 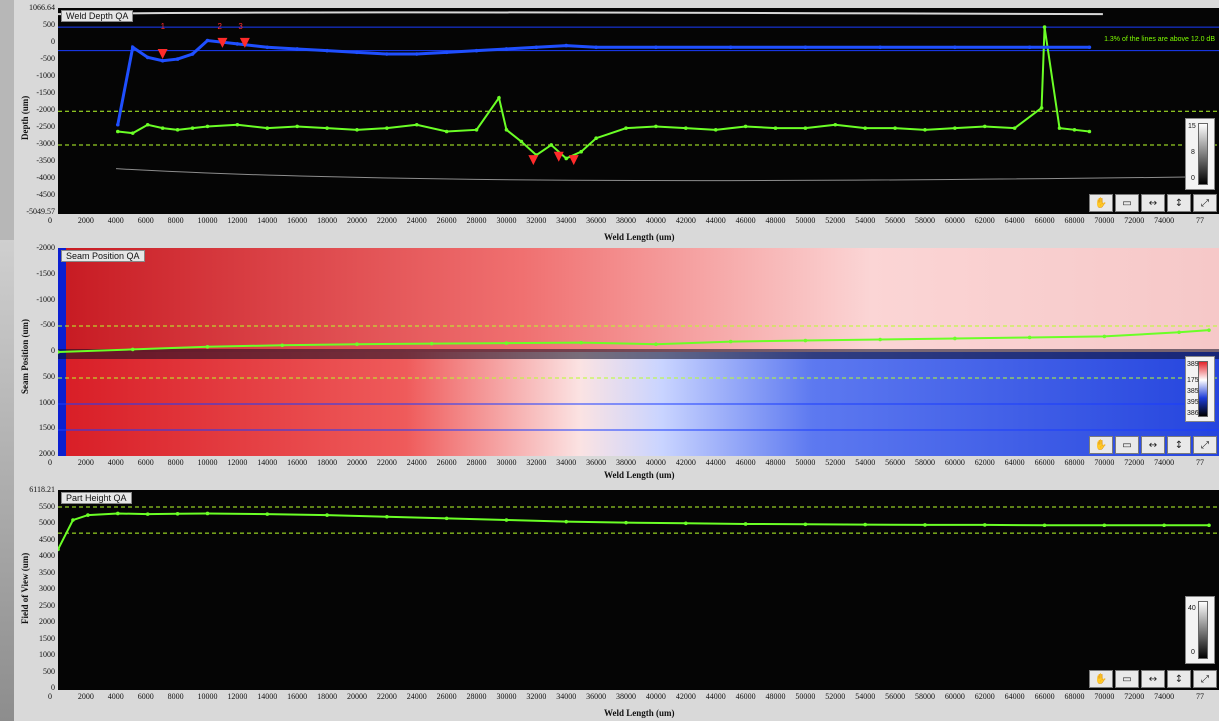 What do you see at coordinates (506, 696) in the screenshot?
I see `x-tick-label: 30000` at bounding box center [506, 696].